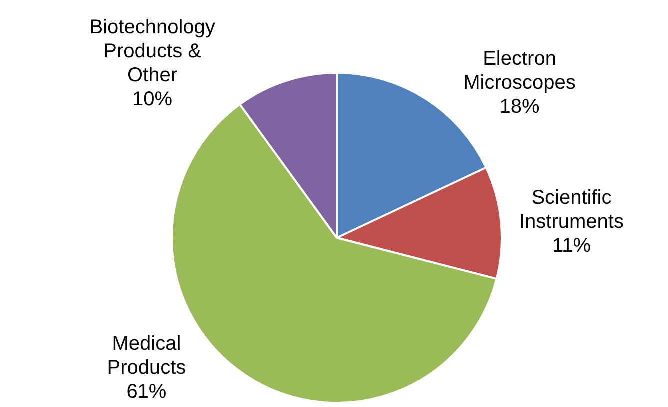 This screenshot has width=668, height=407. Describe the element at coordinates (520, 107) in the screenshot. I see `data-label: 18%` at that location.